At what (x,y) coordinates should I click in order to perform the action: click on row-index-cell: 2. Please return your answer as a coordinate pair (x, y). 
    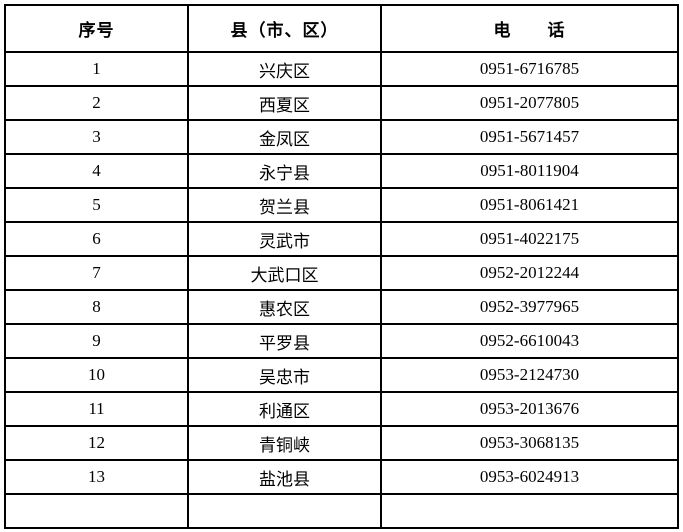
    Looking at the image, I should click on (96, 103).